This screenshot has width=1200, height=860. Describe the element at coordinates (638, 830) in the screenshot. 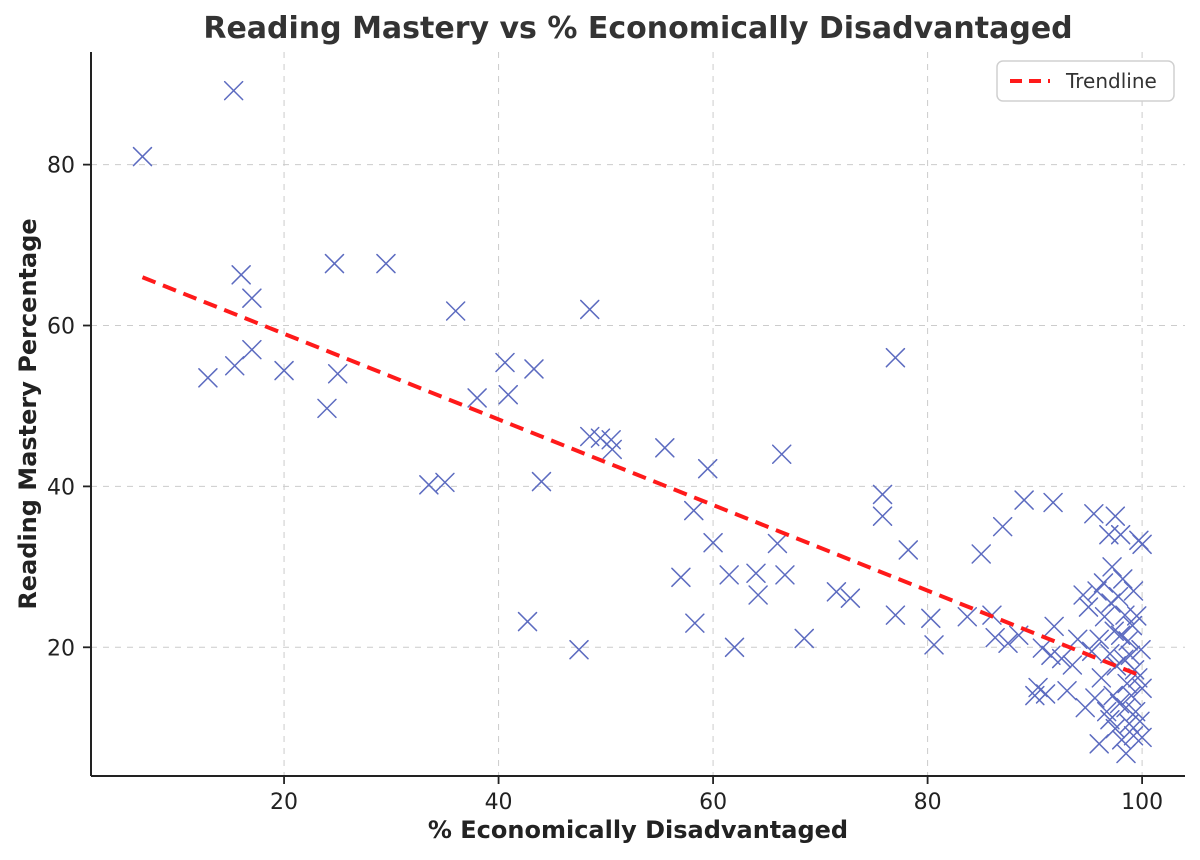

I see `x-axis-label: % Economically Disadvantaged` at that location.